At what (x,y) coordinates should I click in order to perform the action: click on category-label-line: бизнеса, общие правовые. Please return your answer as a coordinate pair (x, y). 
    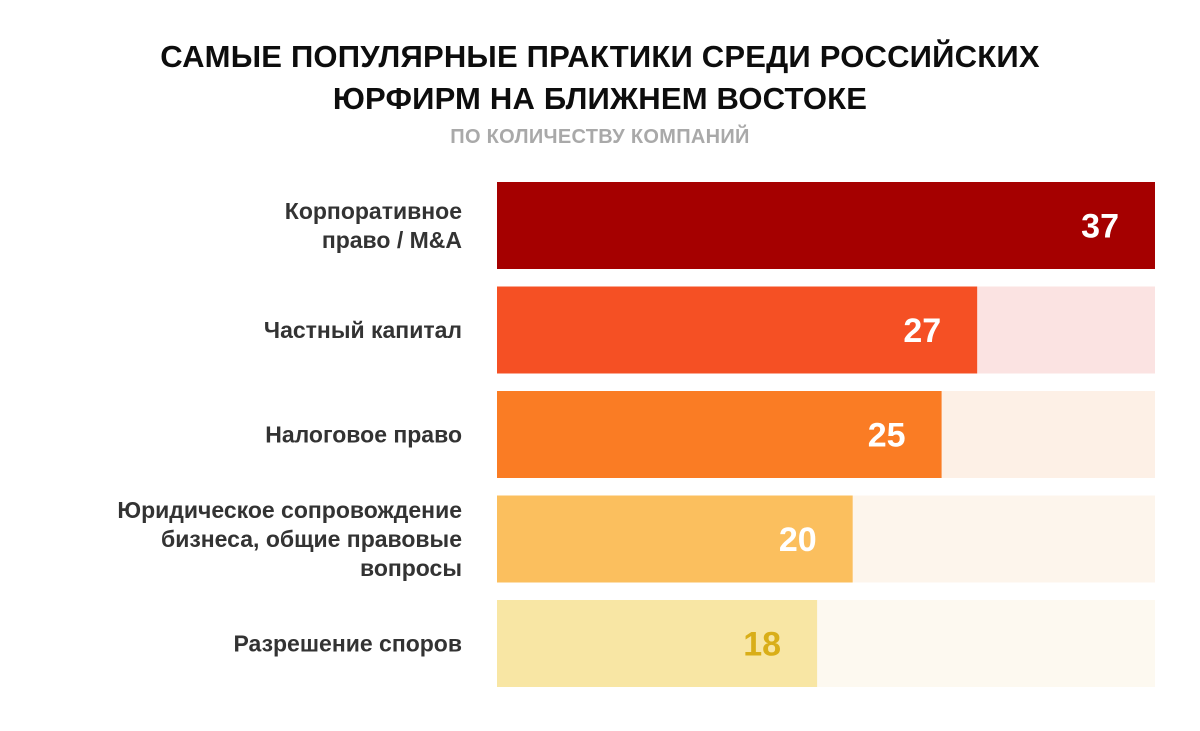
    Looking at the image, I should click on (311, 539).